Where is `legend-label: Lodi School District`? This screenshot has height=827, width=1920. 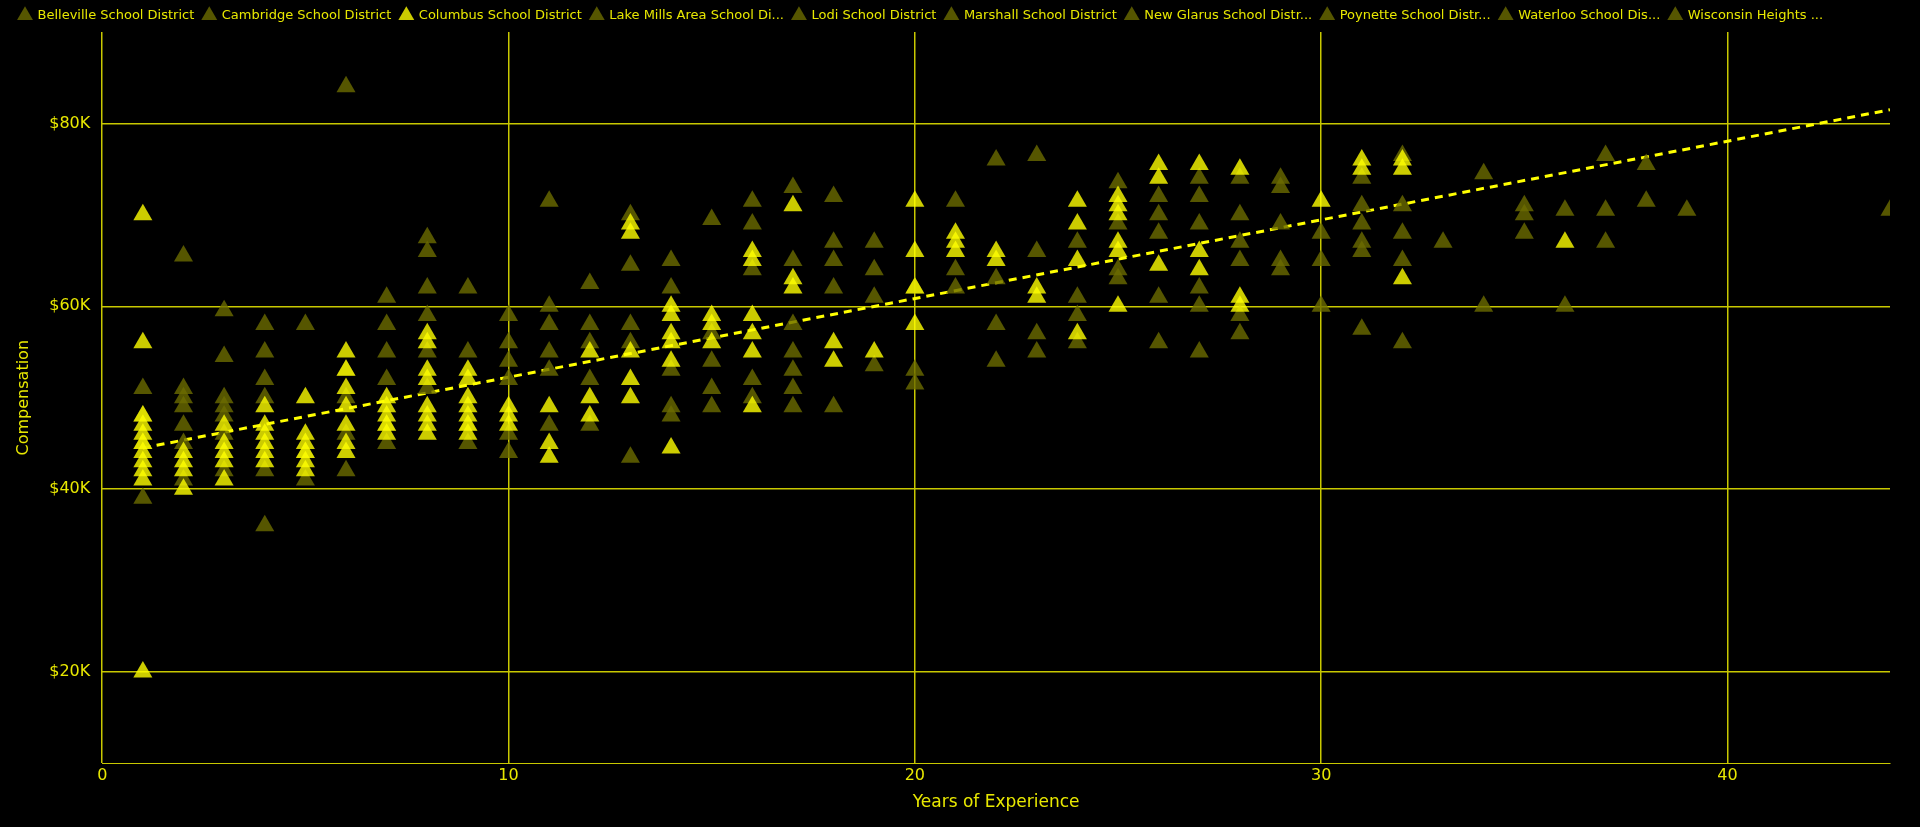 legend-label: Lodi School District is located at coordinates (874, 14).